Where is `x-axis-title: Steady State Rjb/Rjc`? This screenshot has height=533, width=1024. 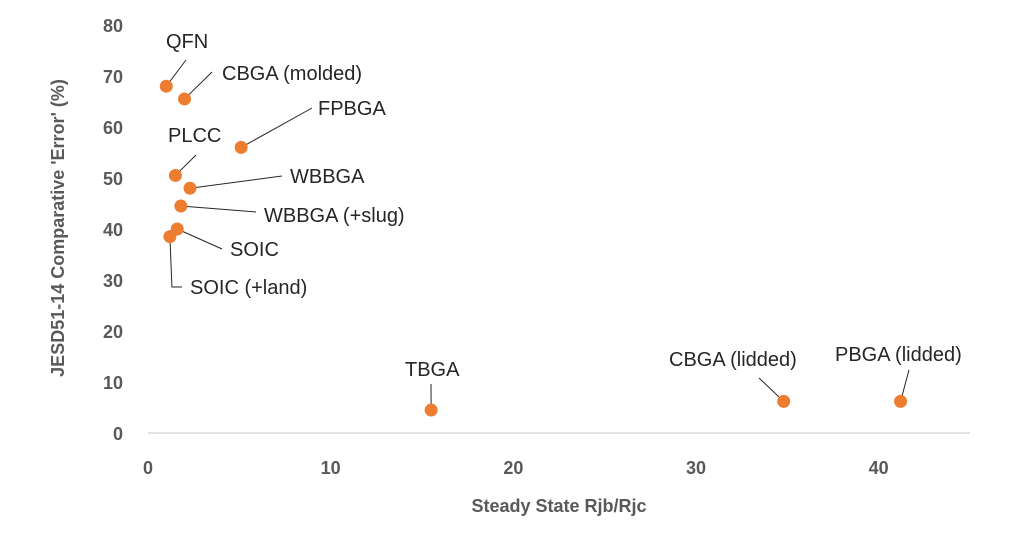 x-axis-title: Steady State Rjb/Rjc is located at coordinates (558, 506).